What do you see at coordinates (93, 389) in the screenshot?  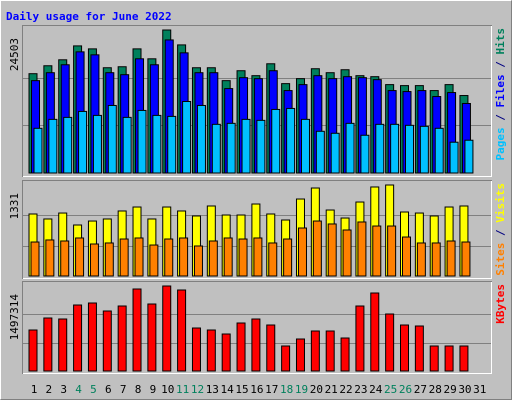 I see `x-tick-label: 5` at bounding box center [93, 389].